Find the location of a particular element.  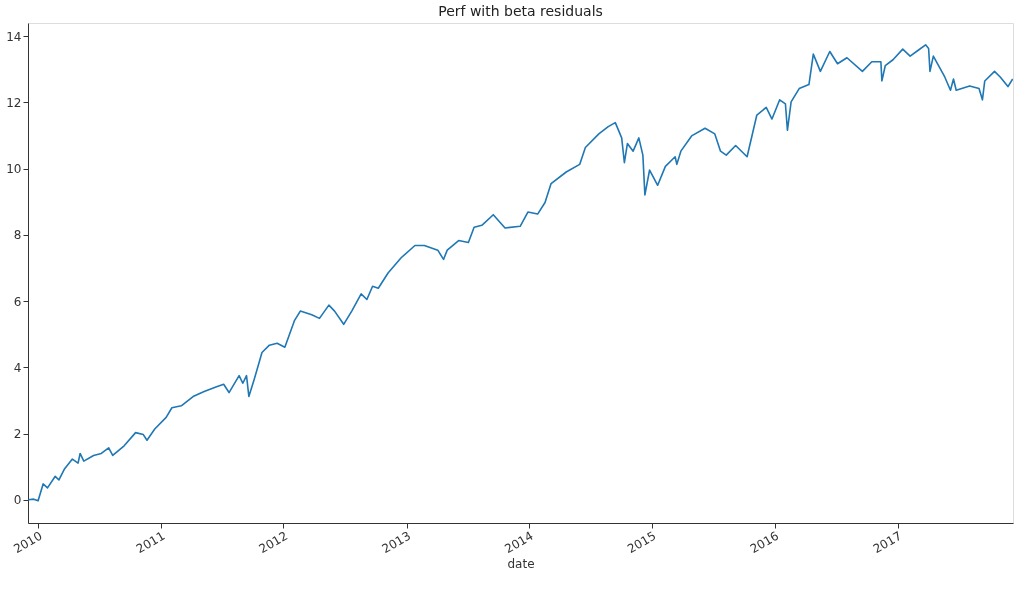

y-tick-label: 12 is located at coordinates (14, 102).